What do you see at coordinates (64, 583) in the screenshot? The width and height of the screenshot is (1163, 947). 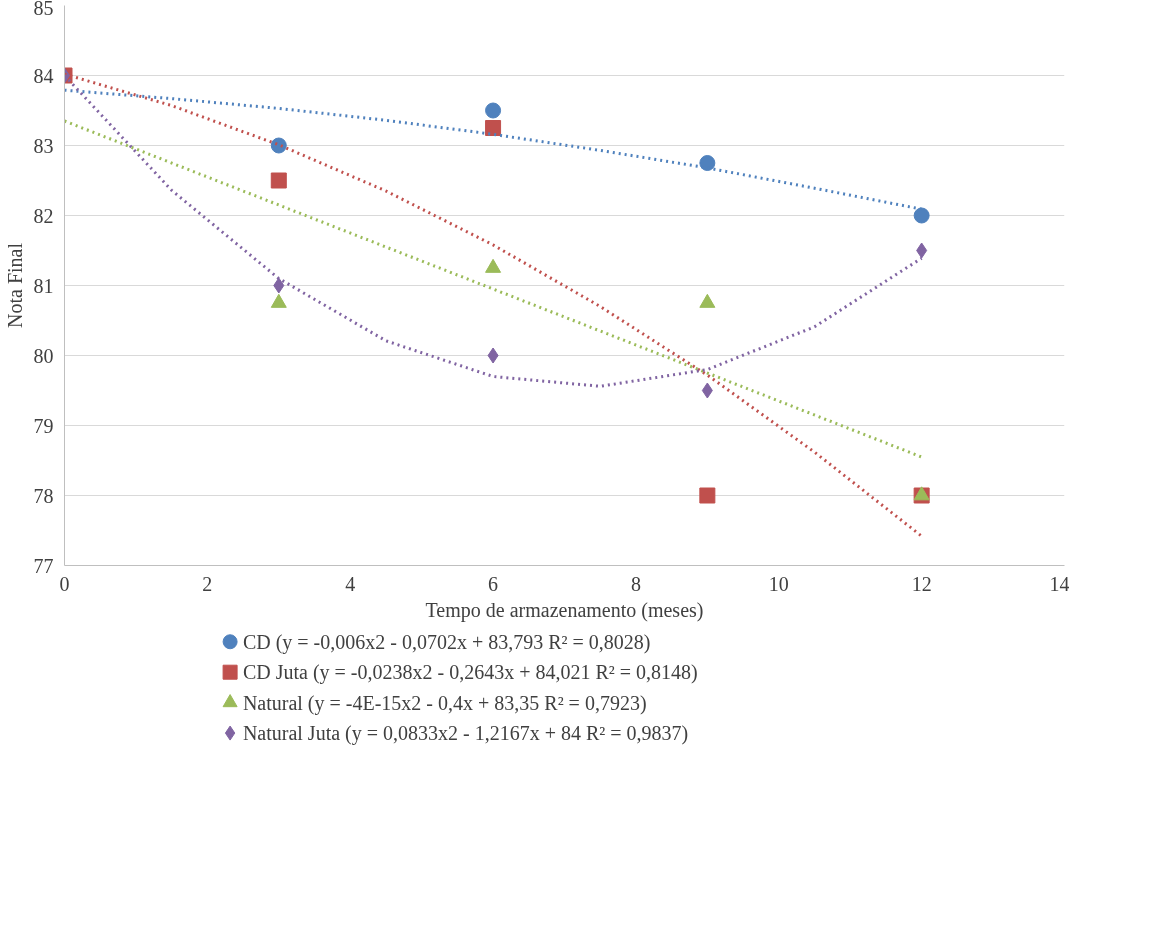 I see `x-tick-label: 0` at bounding box center [64, 583].